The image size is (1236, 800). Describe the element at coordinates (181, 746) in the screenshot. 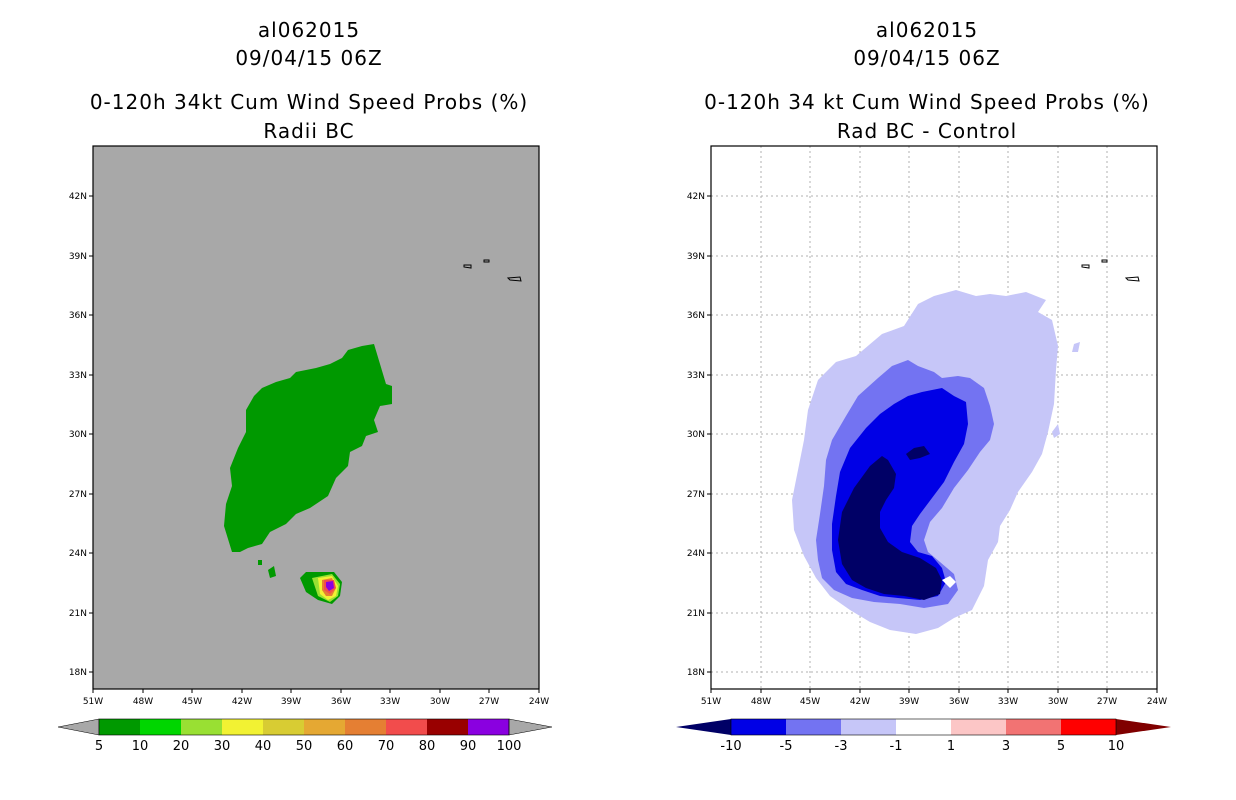

I see `colorbar-label: 20` at that location.